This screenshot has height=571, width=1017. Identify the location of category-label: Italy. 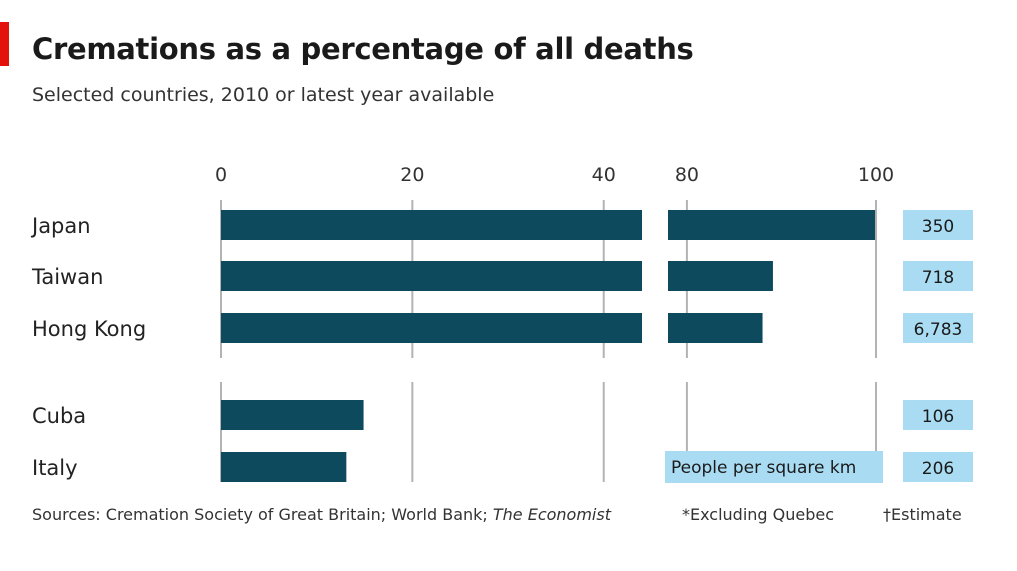
(55, 468).